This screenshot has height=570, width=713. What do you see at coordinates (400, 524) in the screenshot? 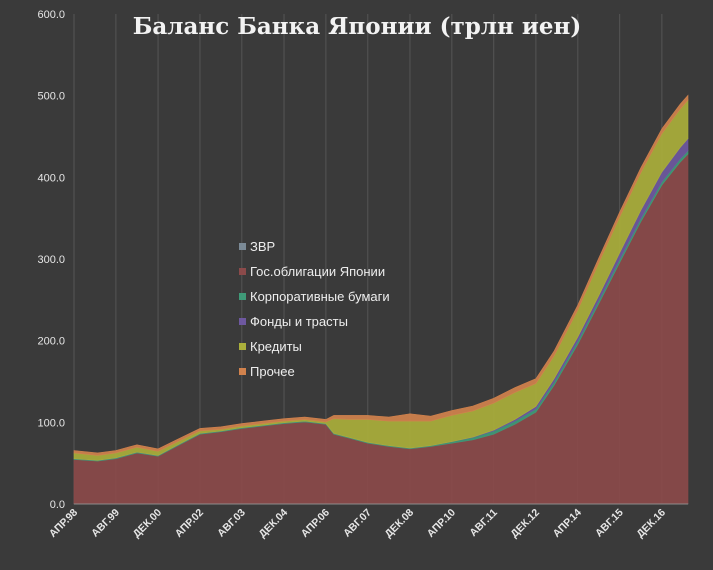
I see `x-tick-label: ДЕК.08` at bounding box center [400, 524].